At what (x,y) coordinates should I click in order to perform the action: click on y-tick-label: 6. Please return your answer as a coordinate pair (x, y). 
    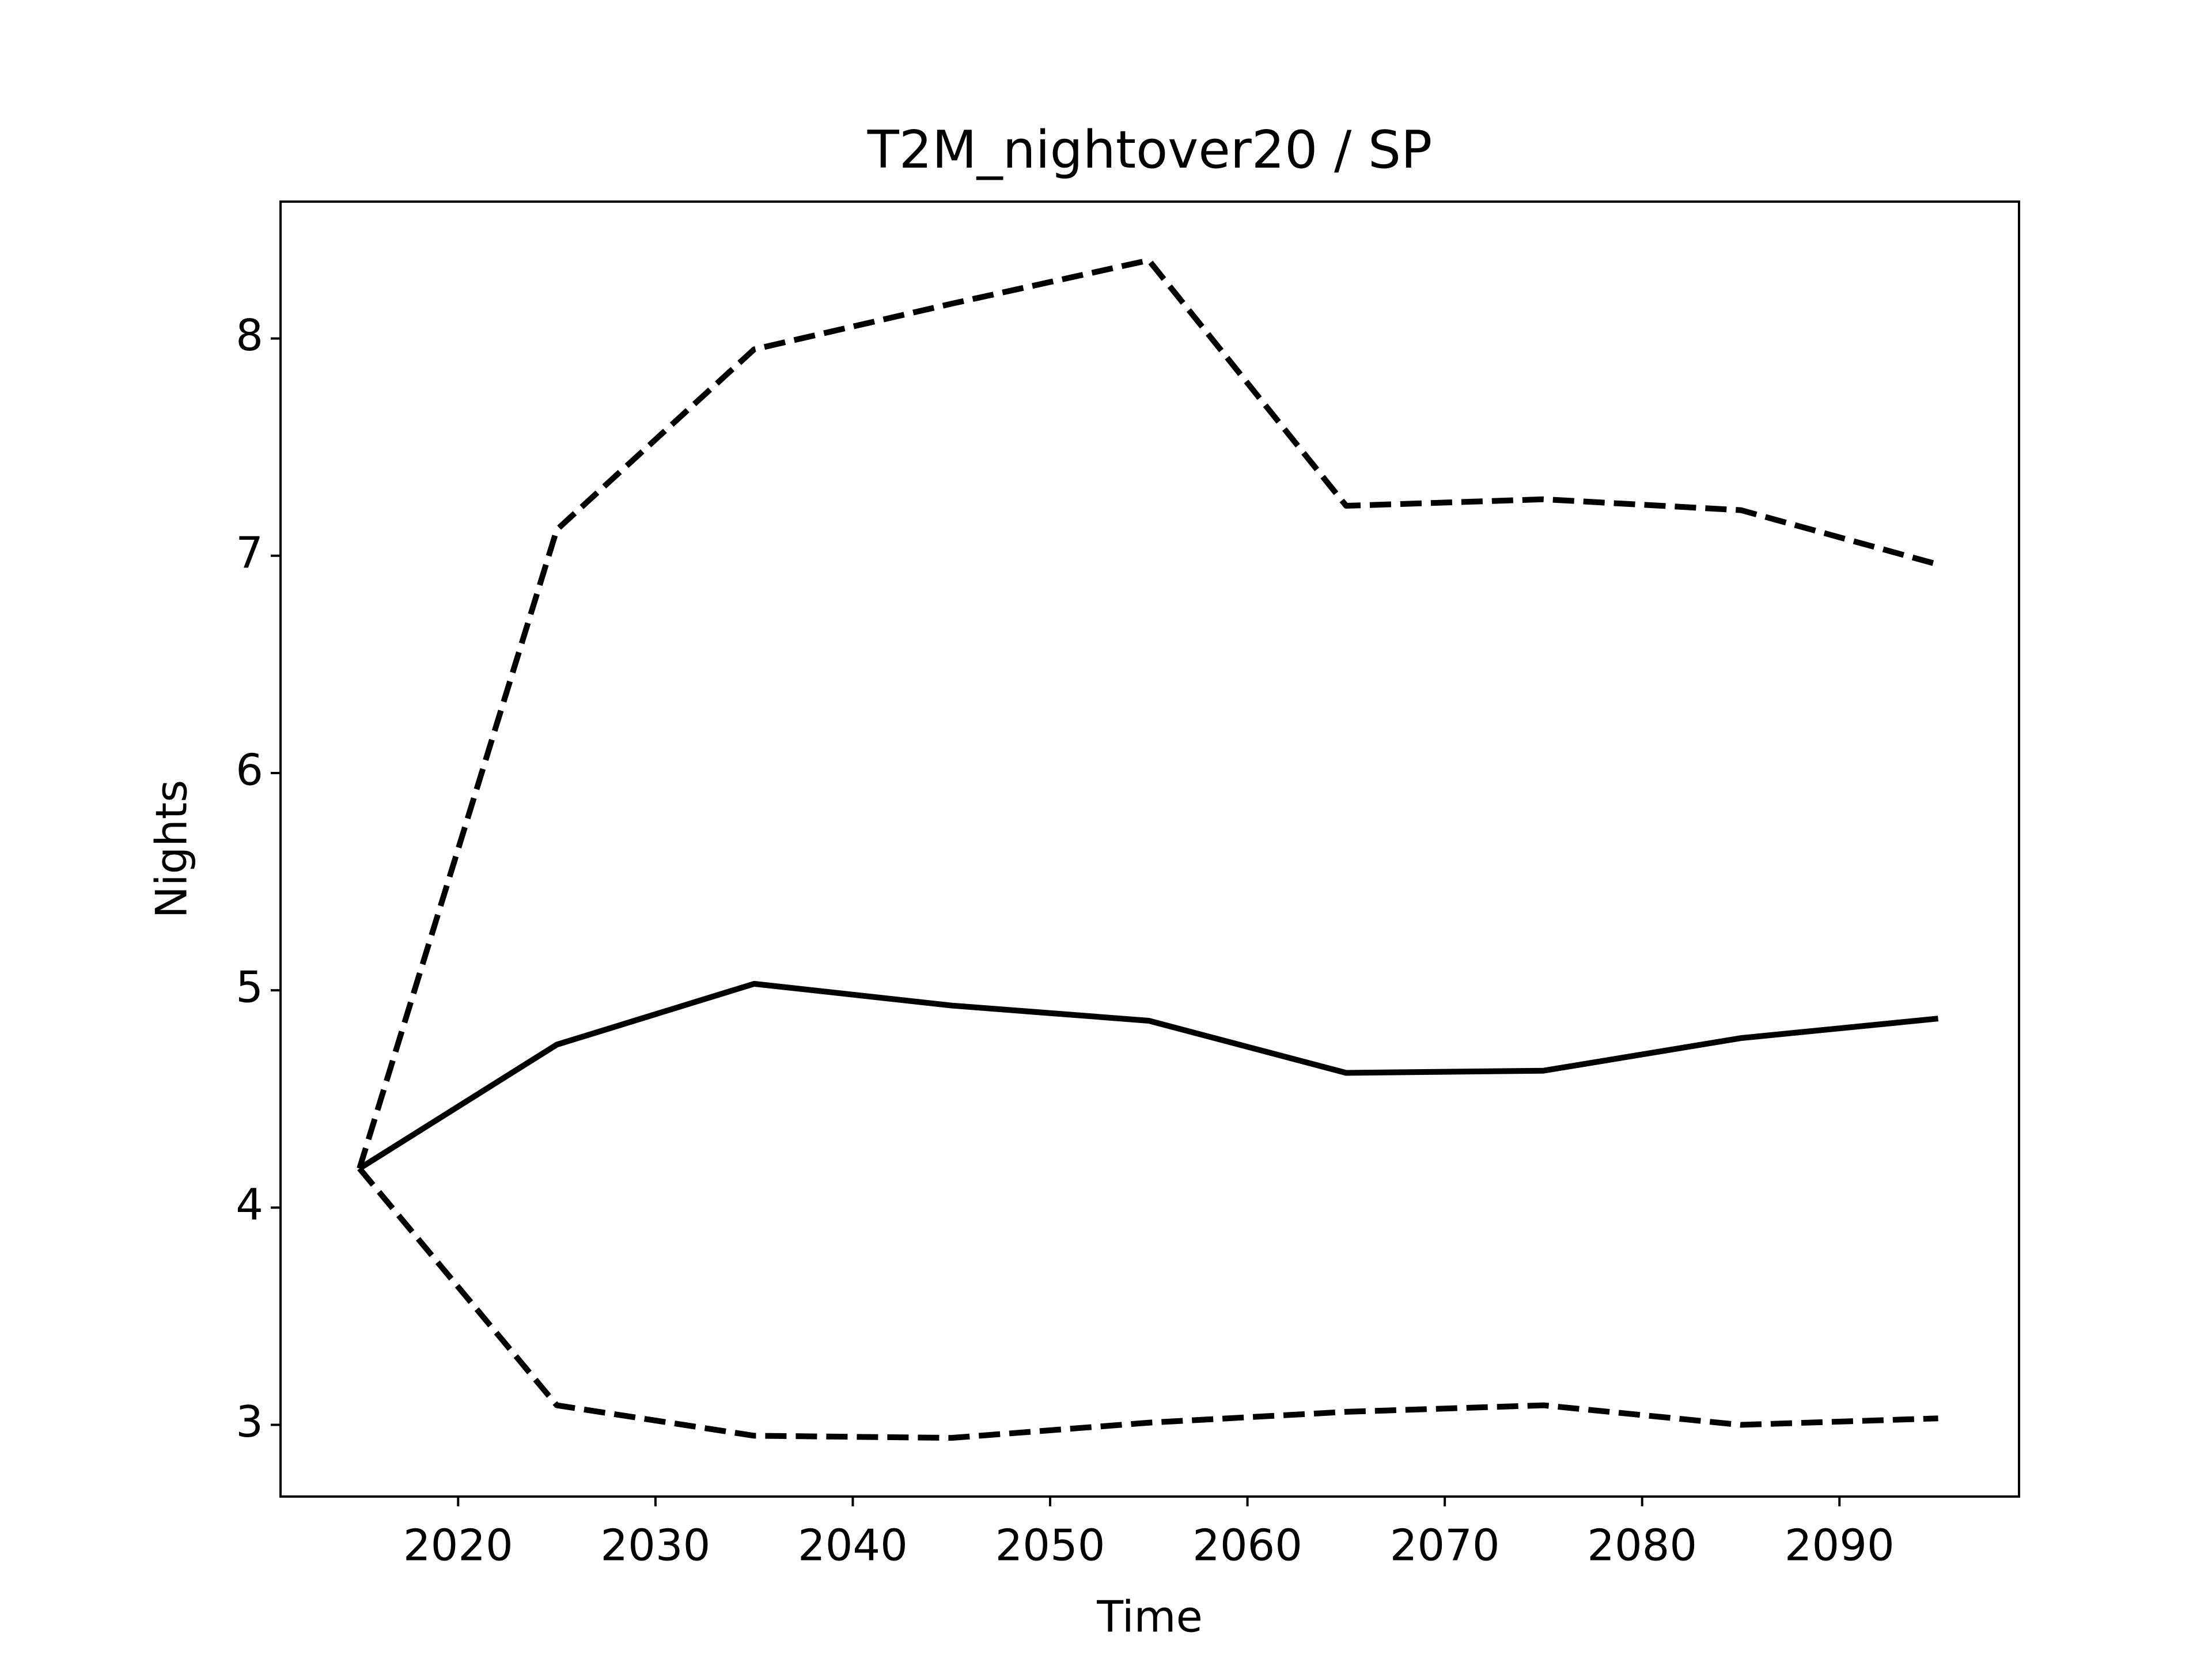
    Looking at the image, I should click on (249, 769).